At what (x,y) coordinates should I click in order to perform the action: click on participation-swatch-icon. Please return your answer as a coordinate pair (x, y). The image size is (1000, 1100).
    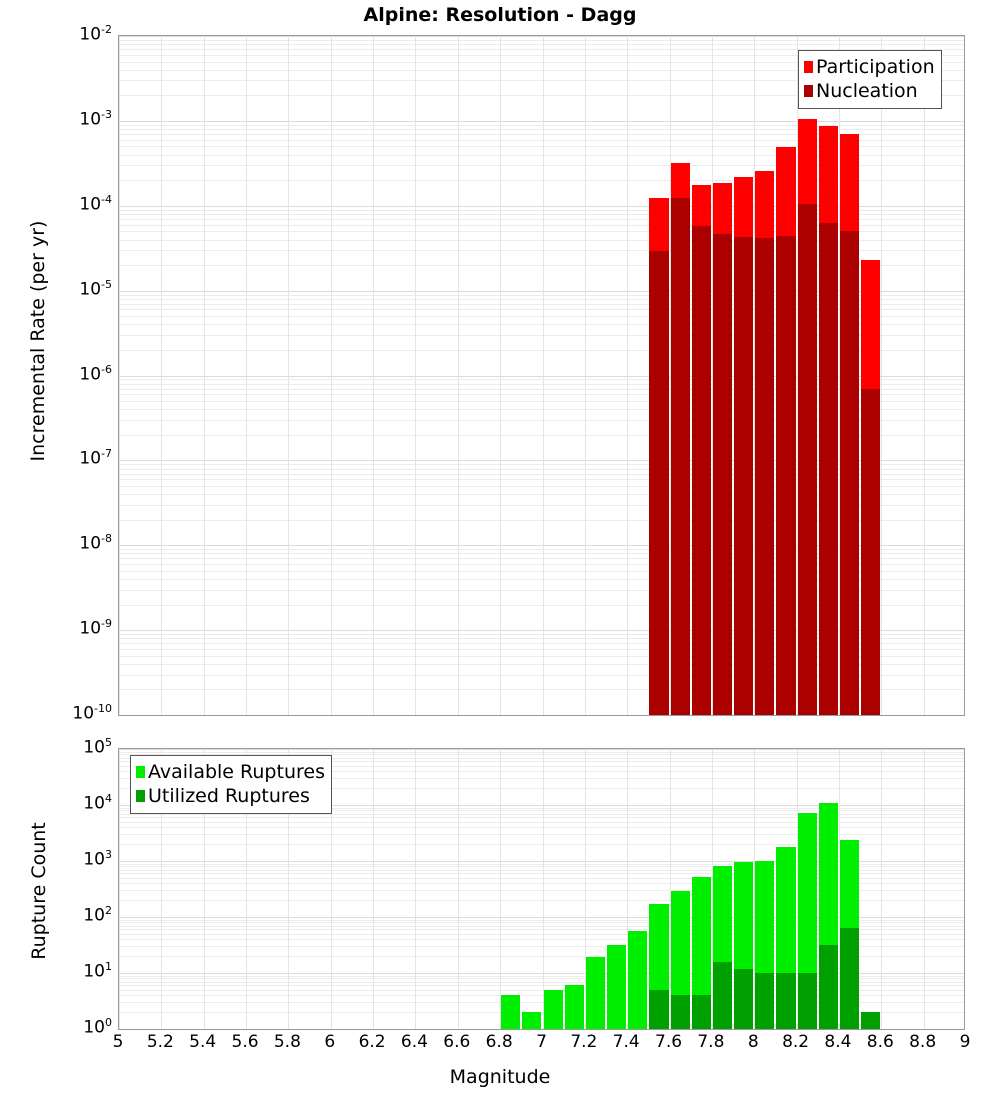
    Looking at the image, I should click on (808, 67).